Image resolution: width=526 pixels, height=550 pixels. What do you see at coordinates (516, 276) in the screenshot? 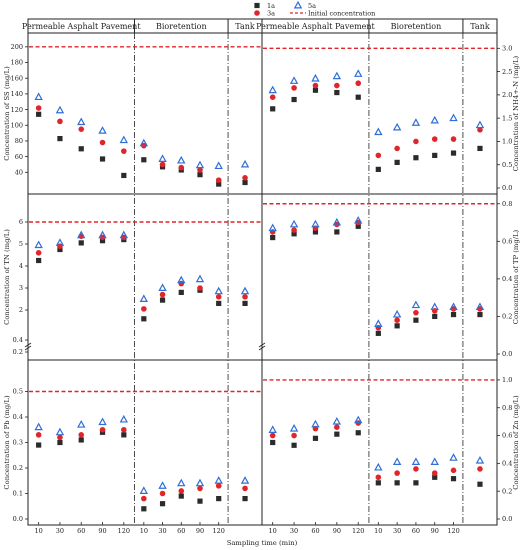
I see `y-axis-label: Concentration of TP (mg/L)` at bounding box center [516, 276].